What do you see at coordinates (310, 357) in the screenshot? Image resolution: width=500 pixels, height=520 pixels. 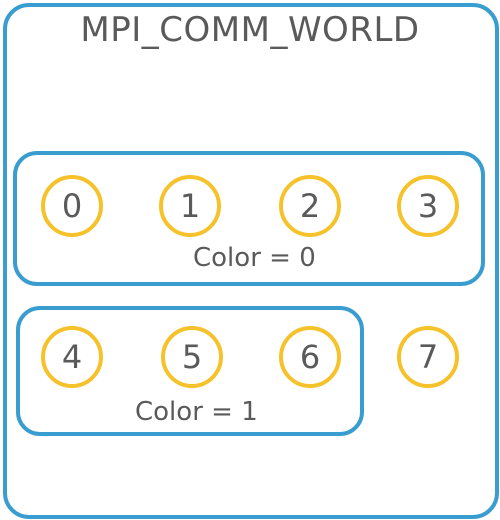 I see `rank-6: 6` at bounding box center [310, 357].